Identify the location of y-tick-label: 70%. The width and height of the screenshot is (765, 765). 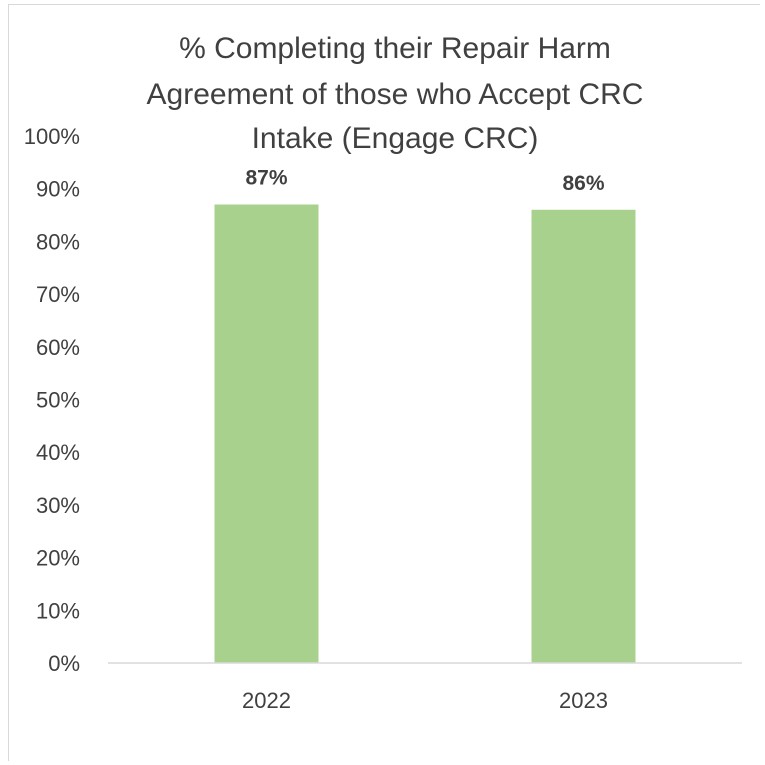
(58, 294).